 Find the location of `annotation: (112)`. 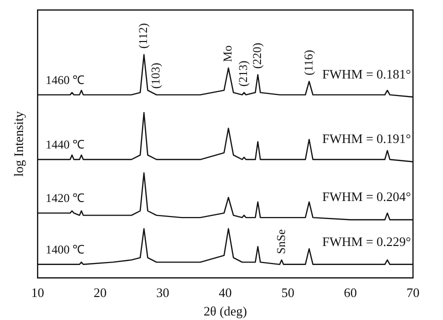

annotation: (112) is located at coordinates (143, 36).